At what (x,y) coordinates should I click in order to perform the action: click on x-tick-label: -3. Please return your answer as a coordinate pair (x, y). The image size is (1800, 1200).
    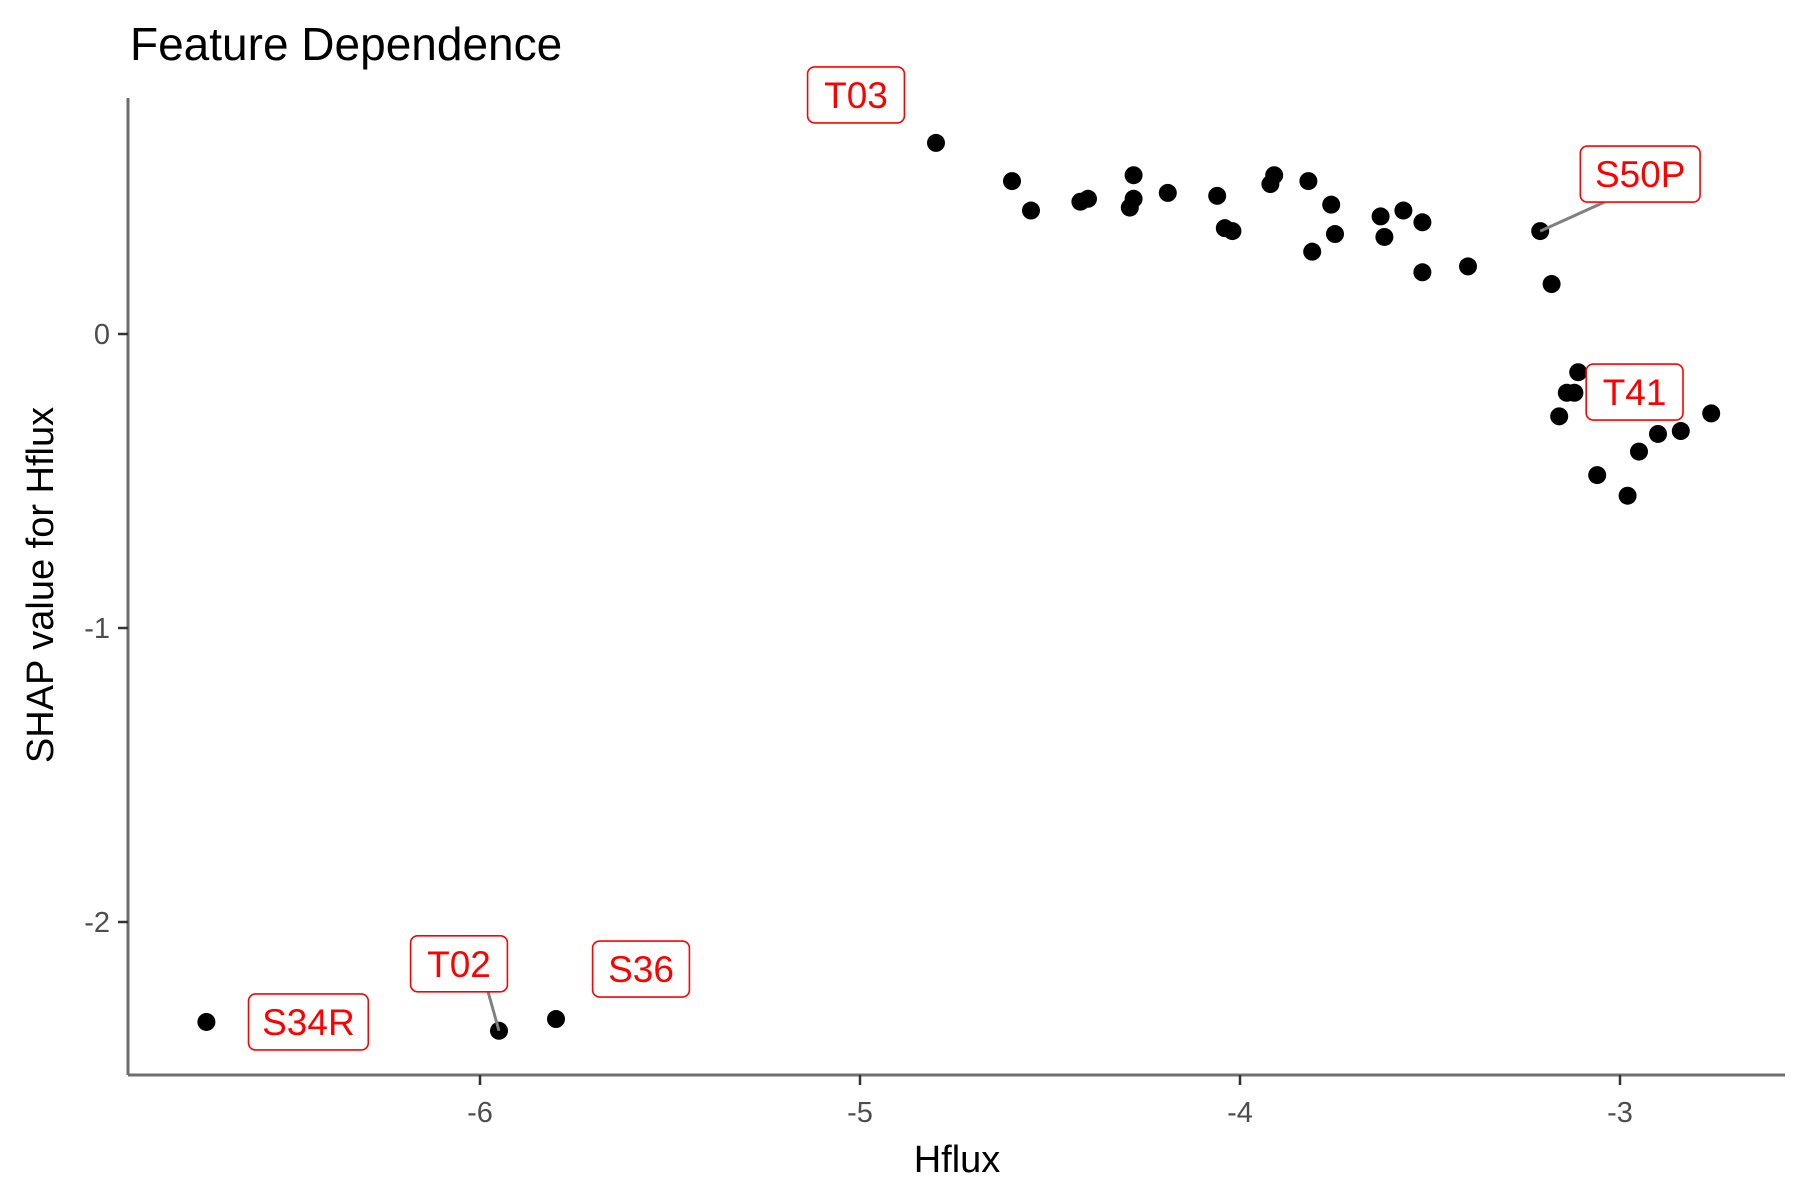
    Looking at the image, I should click on (1620, 1113).